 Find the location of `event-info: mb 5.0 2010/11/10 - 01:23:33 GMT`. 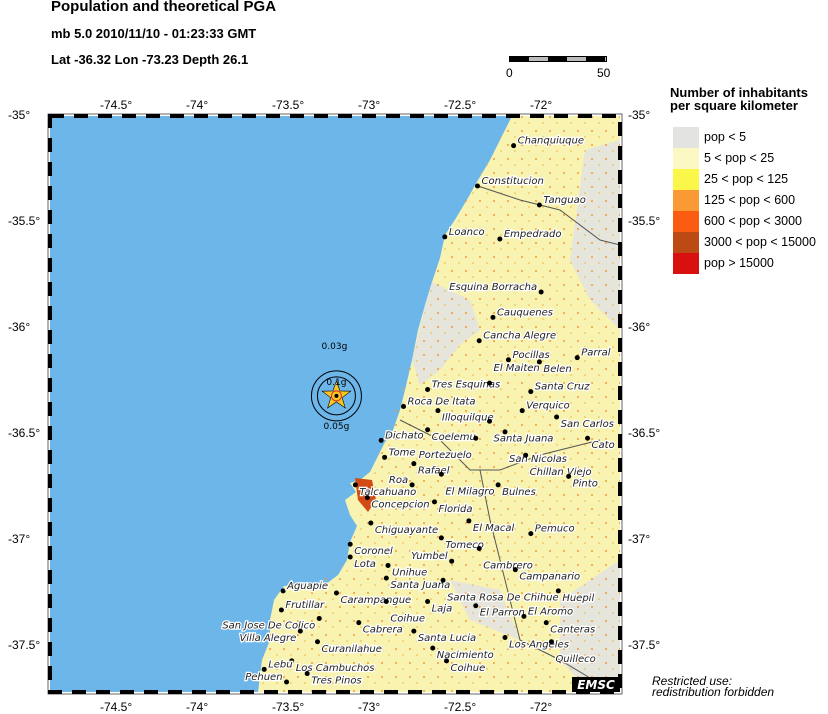

event-info: mb 5.0 2010/11/10 - 01:23:33 GMT is located at coordinates (154, 33).